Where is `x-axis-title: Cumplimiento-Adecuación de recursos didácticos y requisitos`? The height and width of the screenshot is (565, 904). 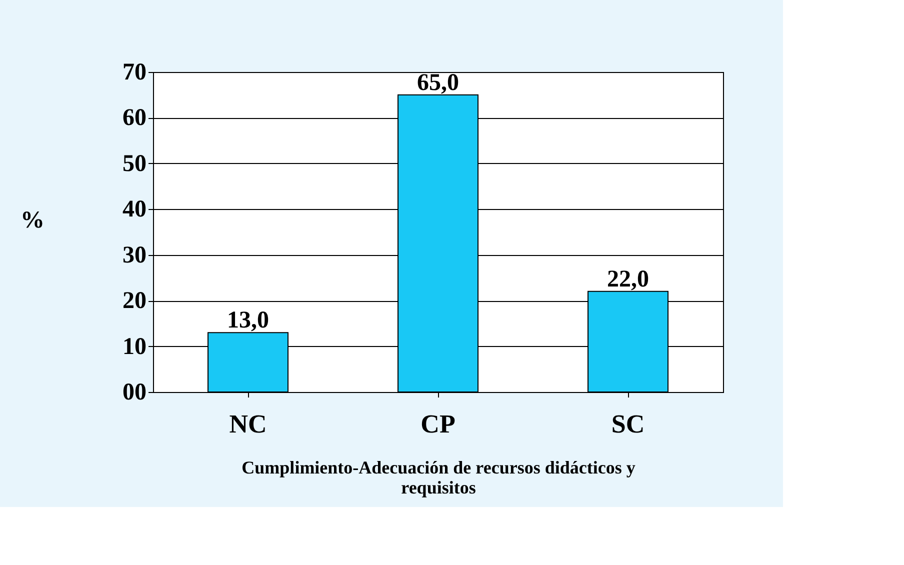 x-axis-title: Cumplimiento-Adecuación de recursos didácticos y requisitos is located at coordinates (439, 478).